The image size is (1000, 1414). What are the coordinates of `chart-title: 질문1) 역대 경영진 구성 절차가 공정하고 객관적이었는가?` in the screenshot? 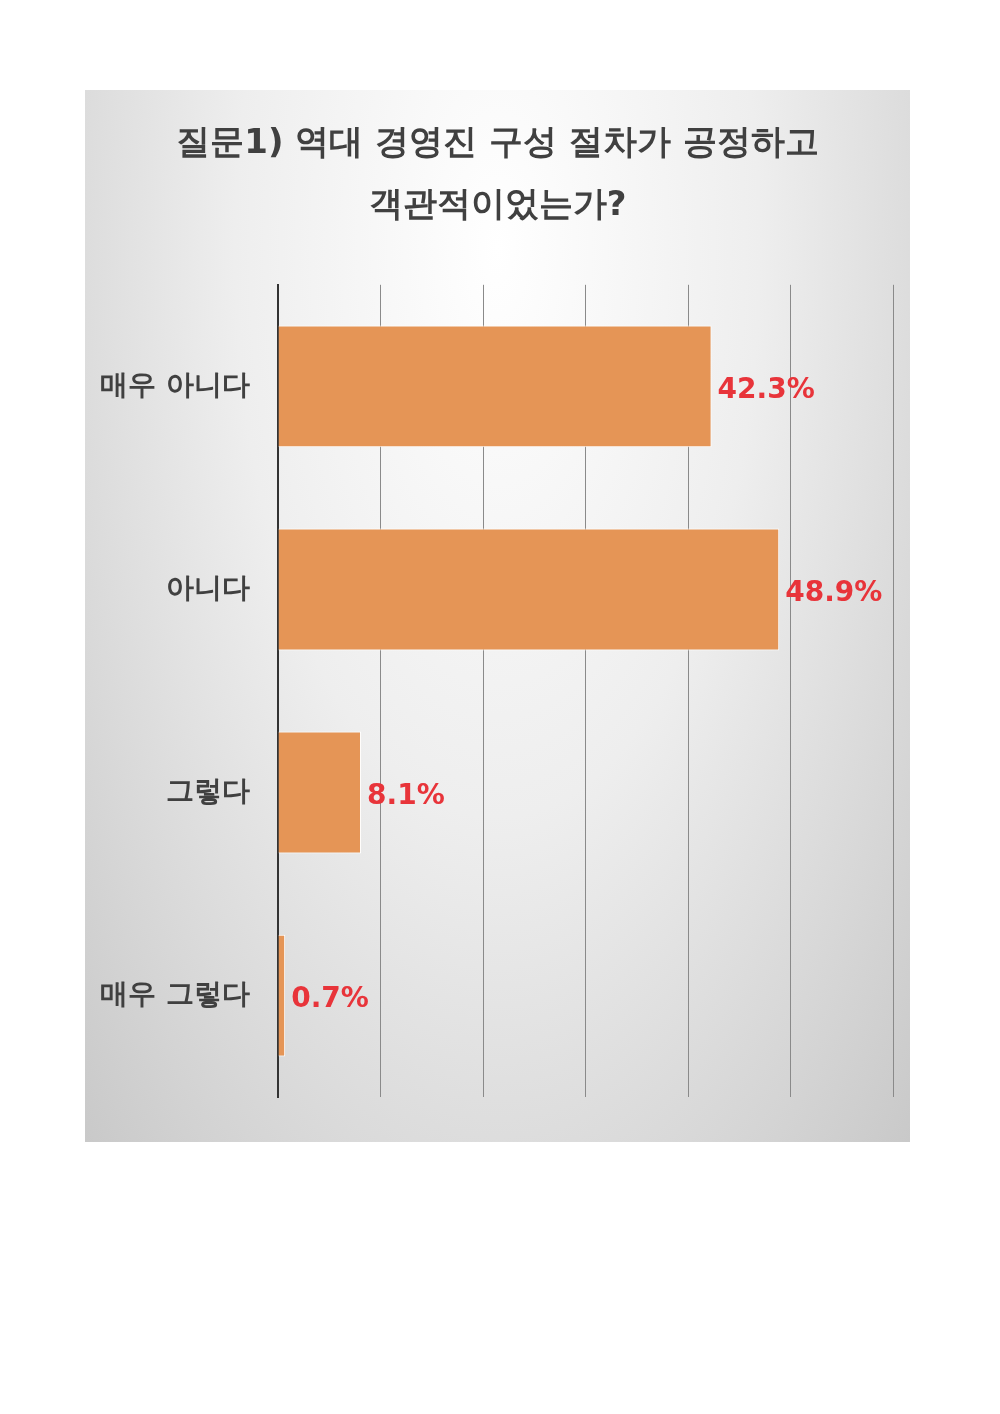 It's located at (497, 172).